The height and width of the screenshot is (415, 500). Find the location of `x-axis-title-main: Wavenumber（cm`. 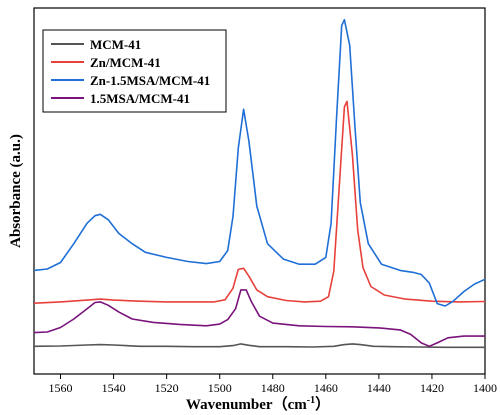

x-axis-title-main: Wavenumber（cm is located at coordinates (246, 404).